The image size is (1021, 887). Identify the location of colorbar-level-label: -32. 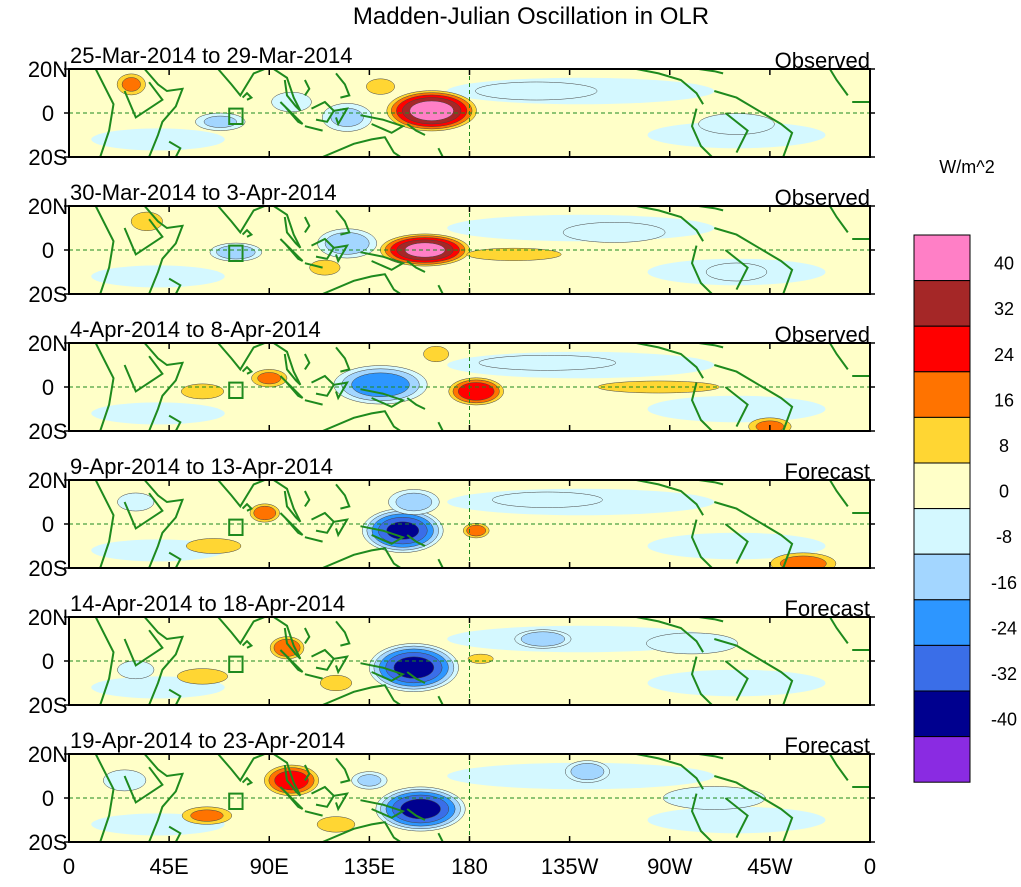
(1004, 674).